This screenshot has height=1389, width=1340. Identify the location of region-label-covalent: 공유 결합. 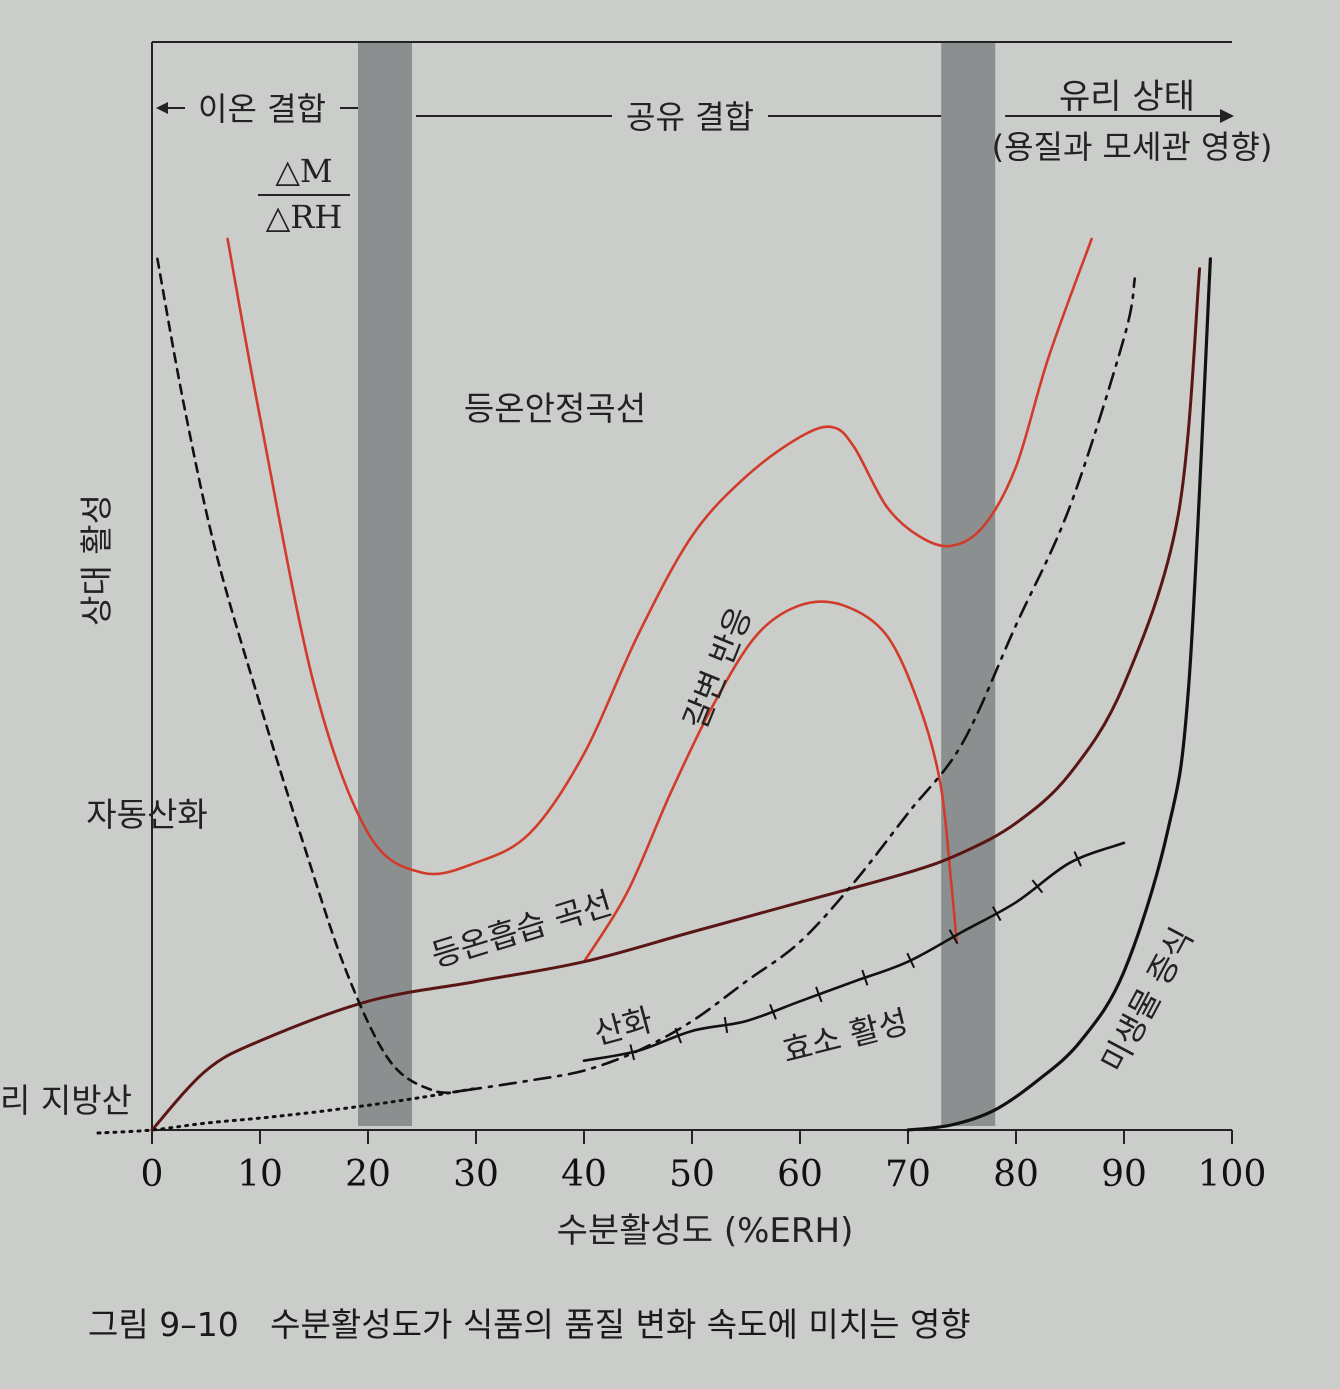
(690, 117).